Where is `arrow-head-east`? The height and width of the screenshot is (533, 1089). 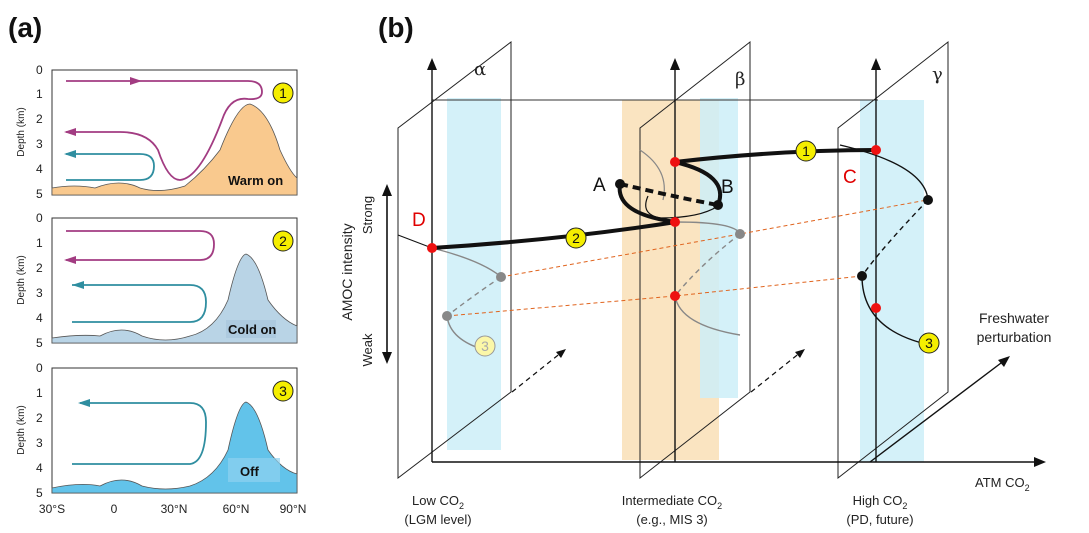 arrow-head-east is located at coordinates (136, 81).